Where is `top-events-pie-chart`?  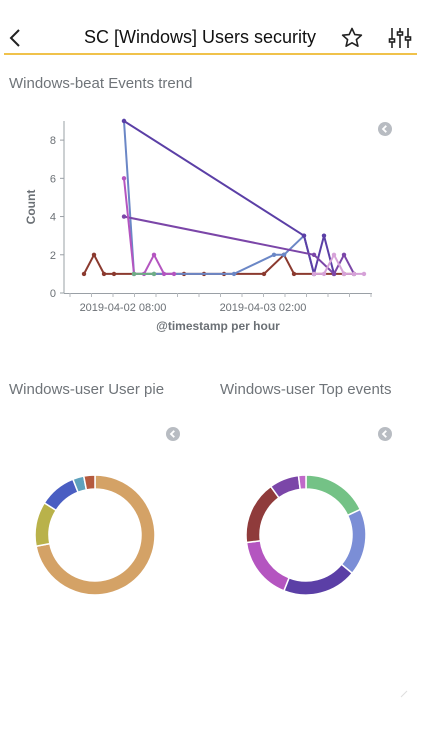 top-events-pie-chart is located at coordinates (306, 535).